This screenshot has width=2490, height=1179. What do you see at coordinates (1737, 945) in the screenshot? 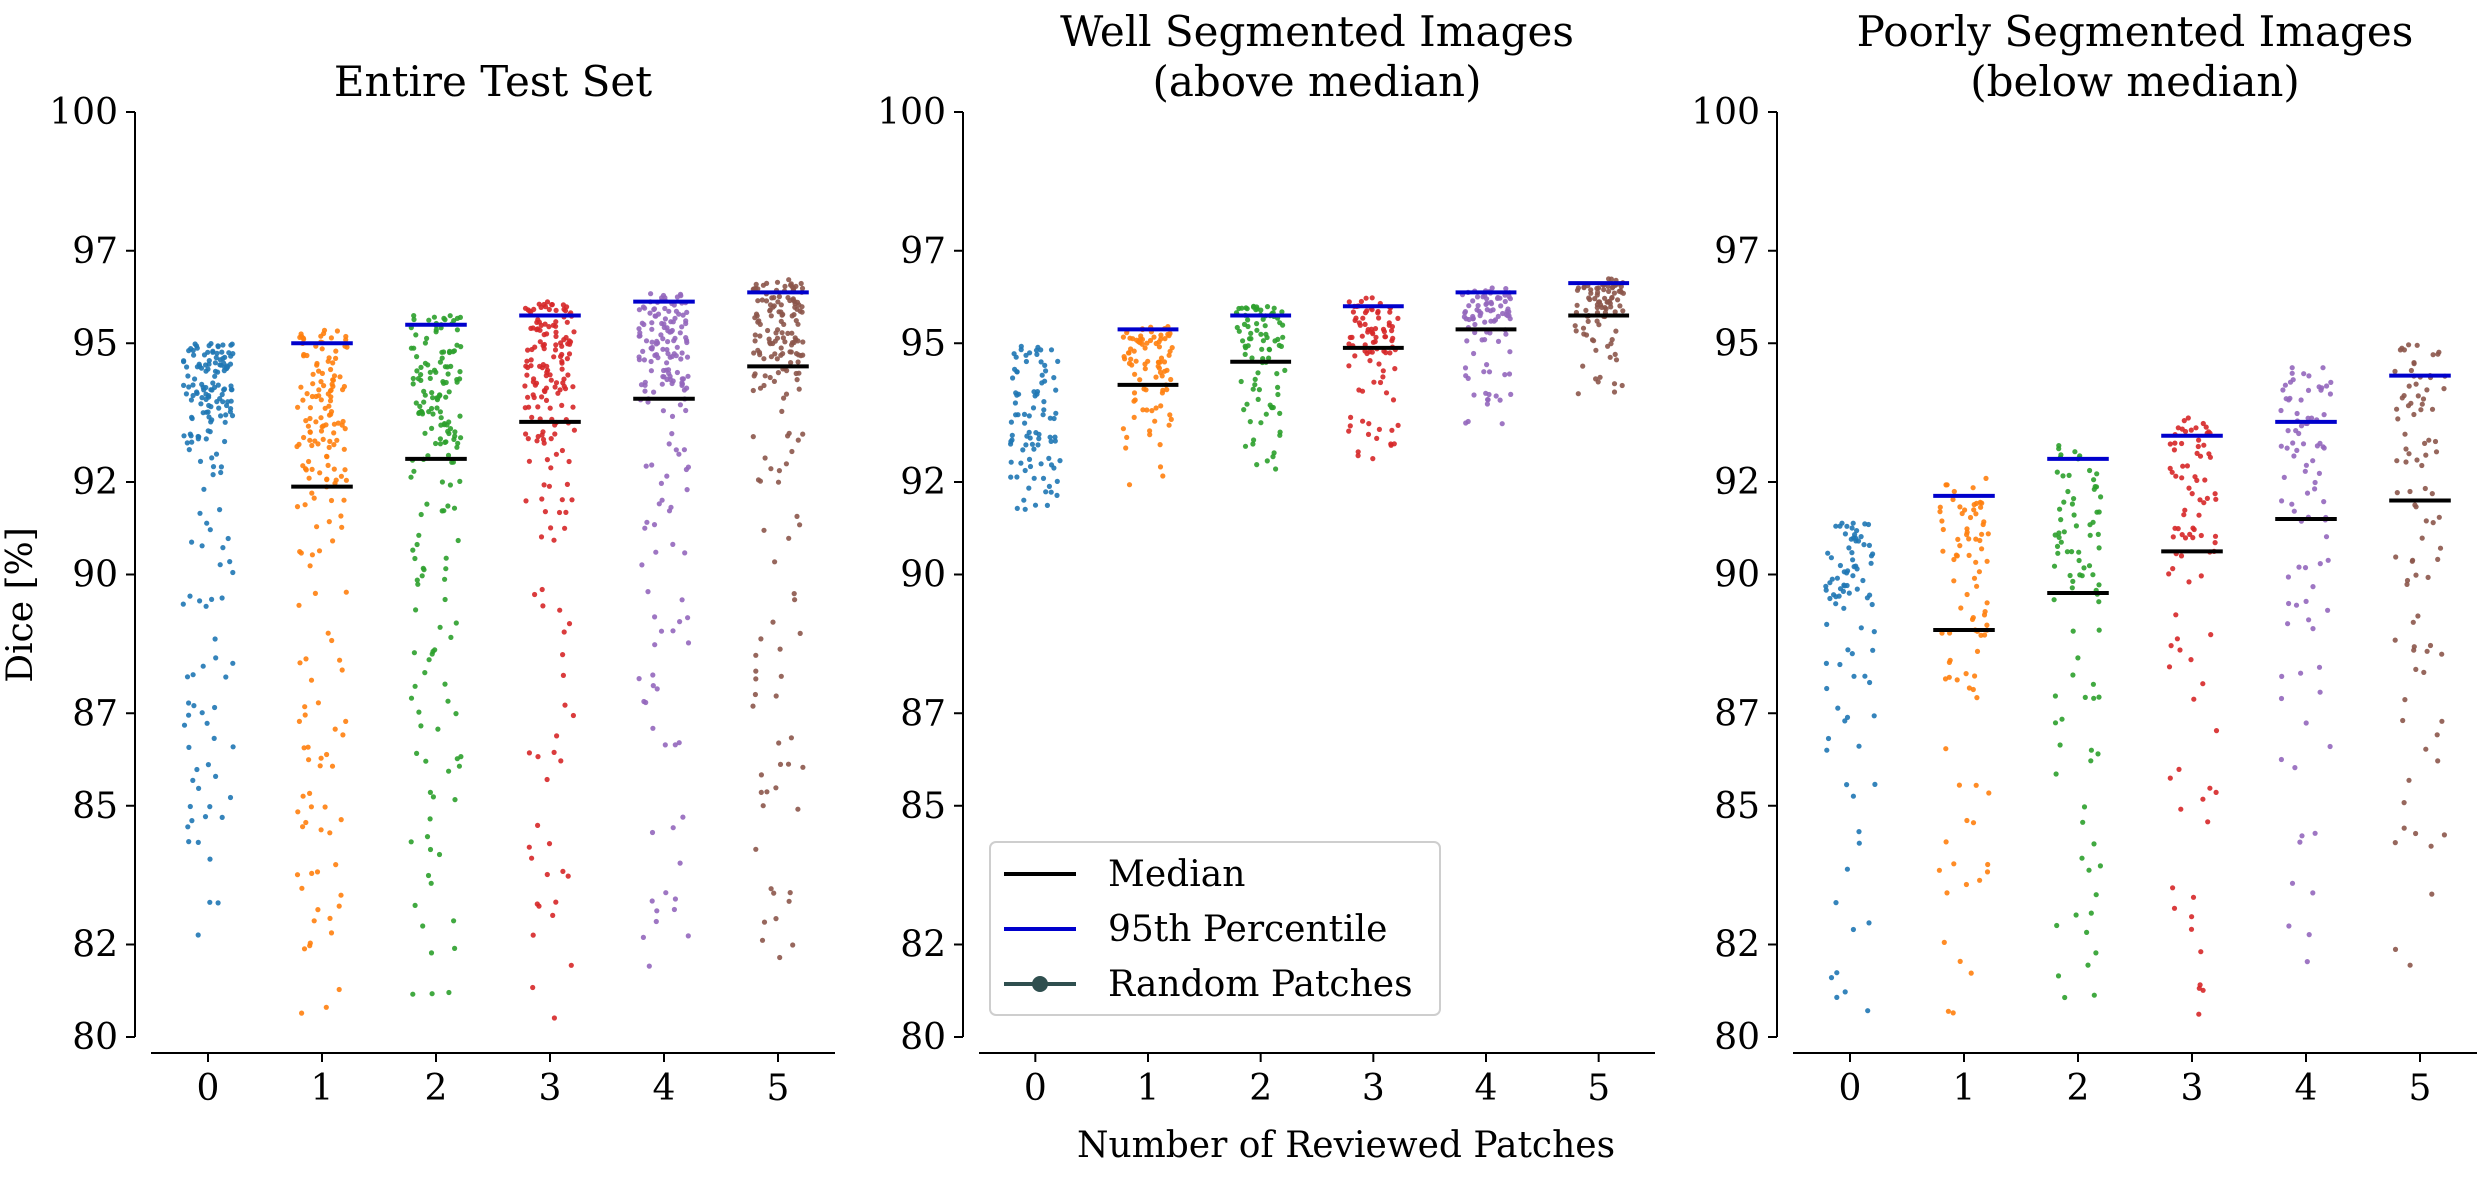
I see `y-tick-label: 82` at bounding box center [1737, 945].